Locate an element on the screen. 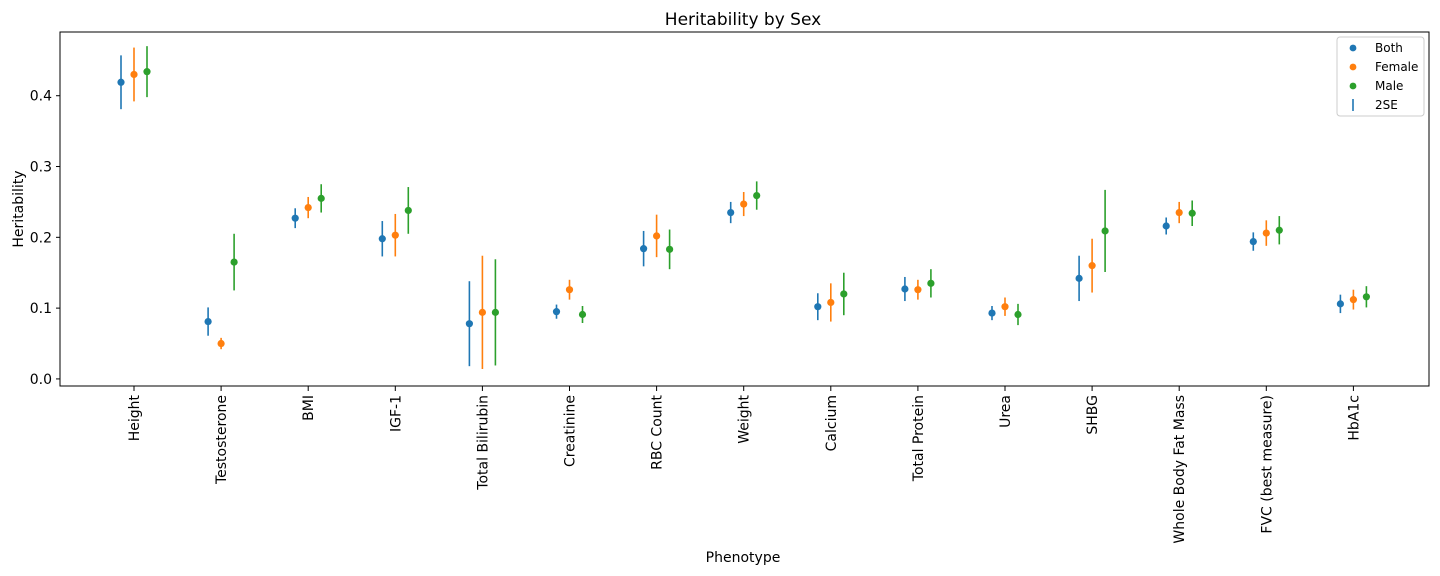 This screenshot has width=1440, height=576. x-tick-label: Total Bilirubin is located at coordinates (483, 443).